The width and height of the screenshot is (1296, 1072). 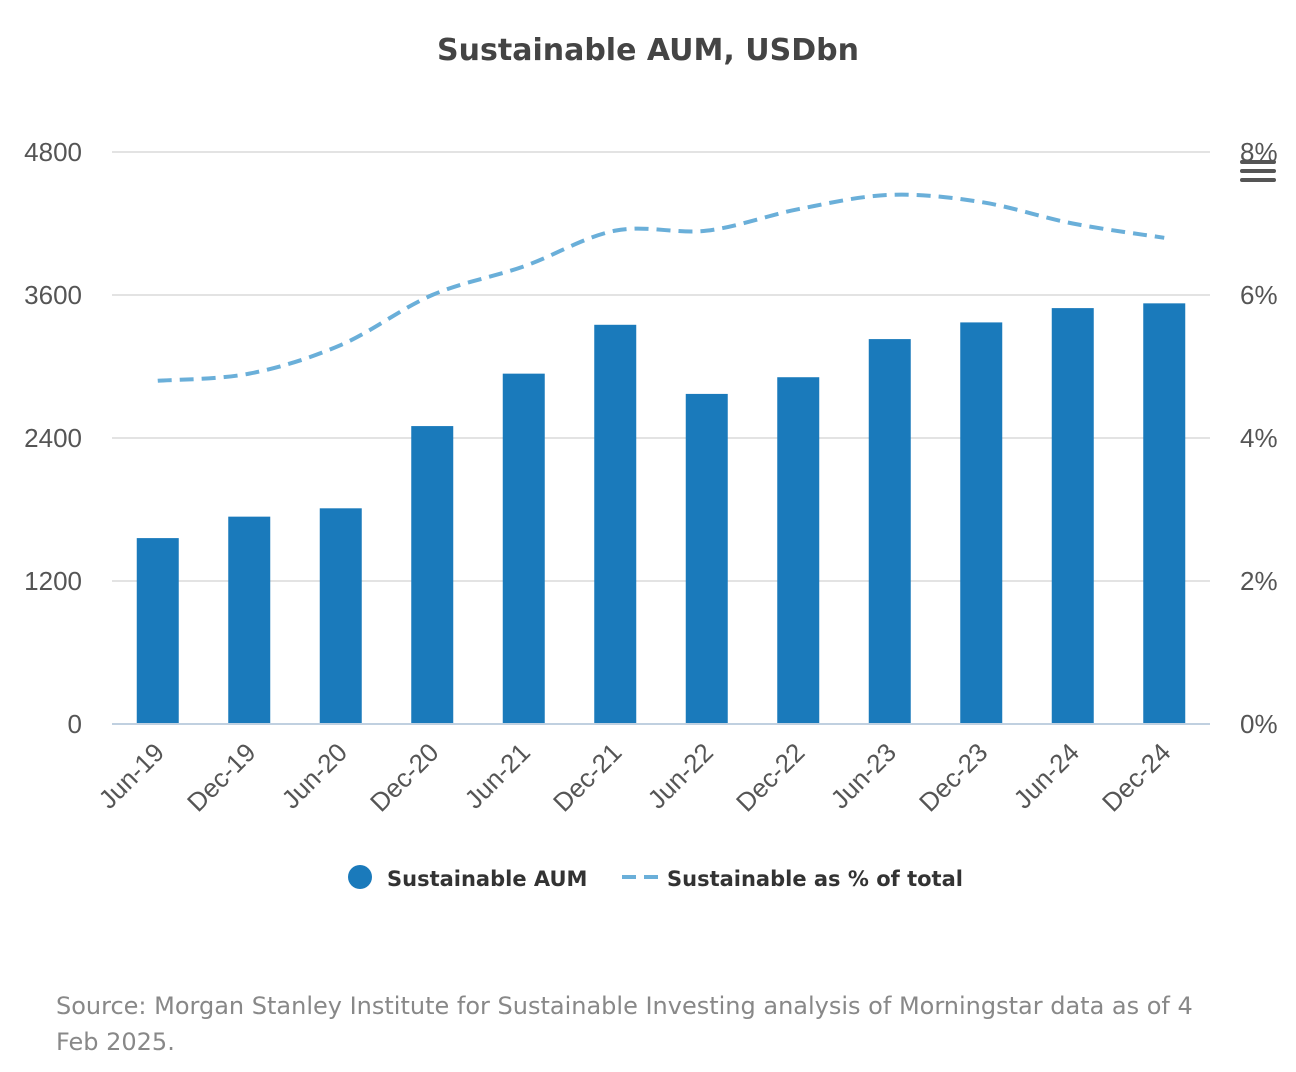 What do you see at coordinates (648, 50) in the screenshot?
I see `chart-title: Sustainable AUM, USDbn` at bounding box center [648, 50].